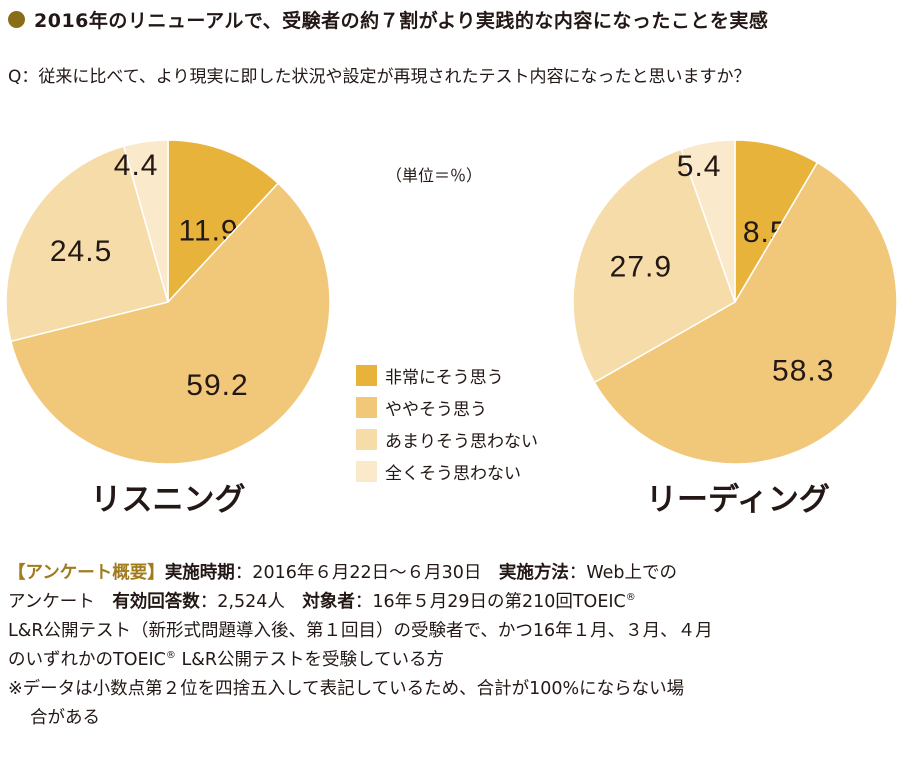 This screenshot has height=763, width=920. Describe the element at coordinates (242, 602) in the screenshot. I see `answers-value: ：2,524人` at that location.